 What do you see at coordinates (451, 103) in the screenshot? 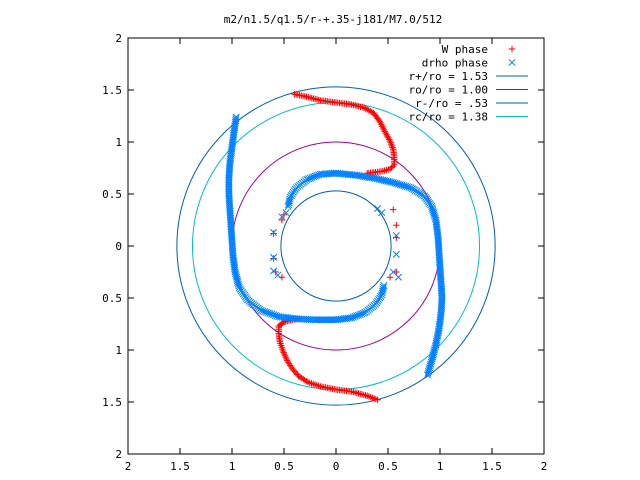
I see `legend-label: r-/ro = .53` at bounding box center [451, 103].